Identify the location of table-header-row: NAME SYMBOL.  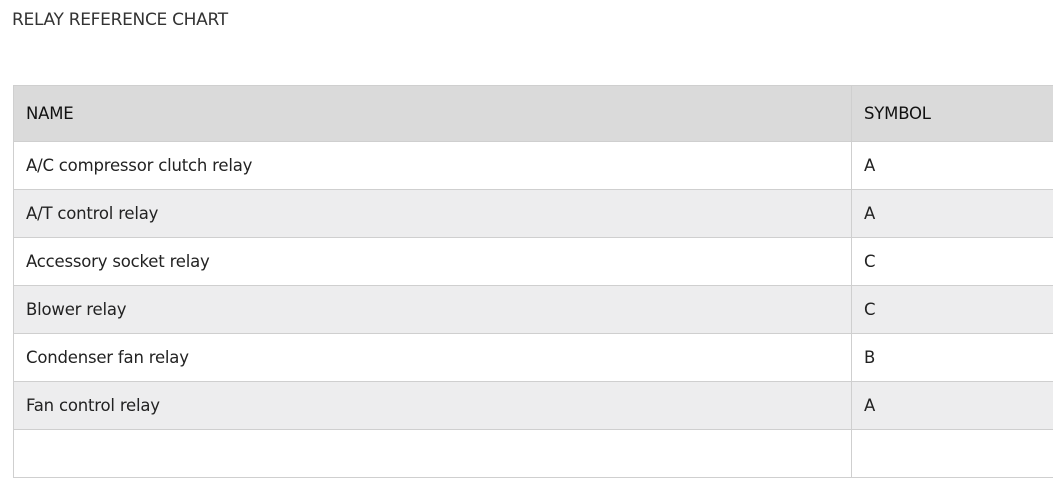
(533, 114).